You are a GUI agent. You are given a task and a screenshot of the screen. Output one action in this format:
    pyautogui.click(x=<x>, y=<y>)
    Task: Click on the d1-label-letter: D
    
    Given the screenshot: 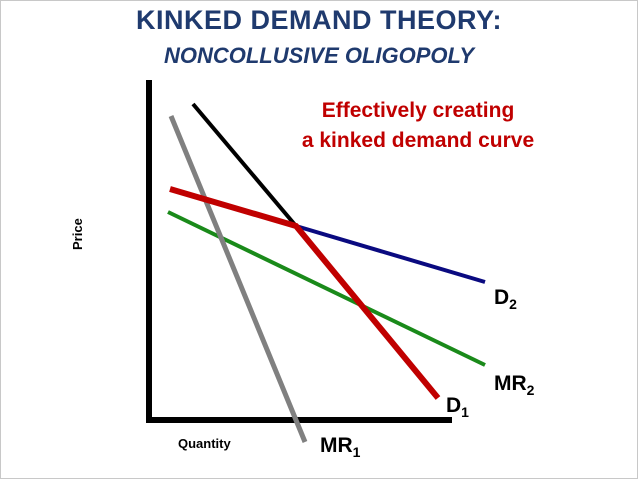 What is the action you would take?
    pyautogui.click(x=454, y=405)
    